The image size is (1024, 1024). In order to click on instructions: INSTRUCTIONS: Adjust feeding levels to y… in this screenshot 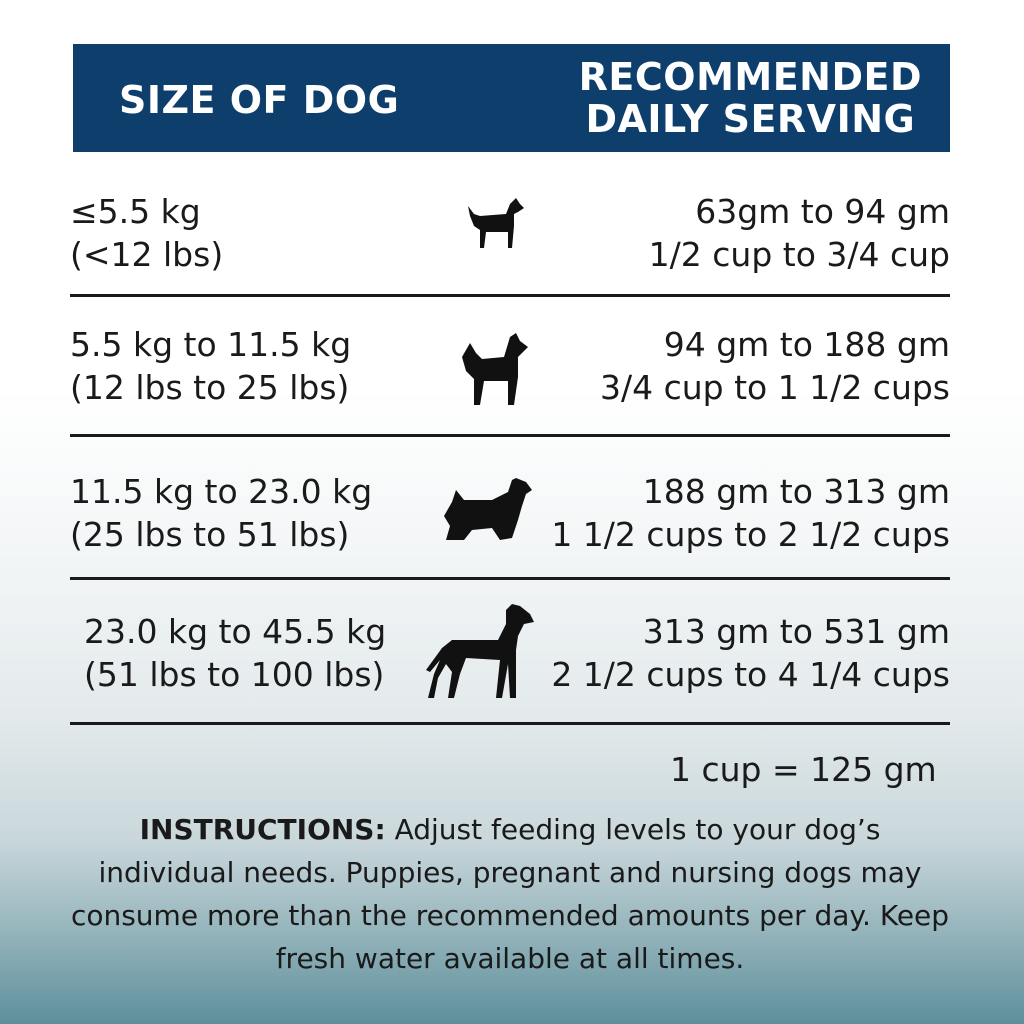, I will do `click(510, 894)`.